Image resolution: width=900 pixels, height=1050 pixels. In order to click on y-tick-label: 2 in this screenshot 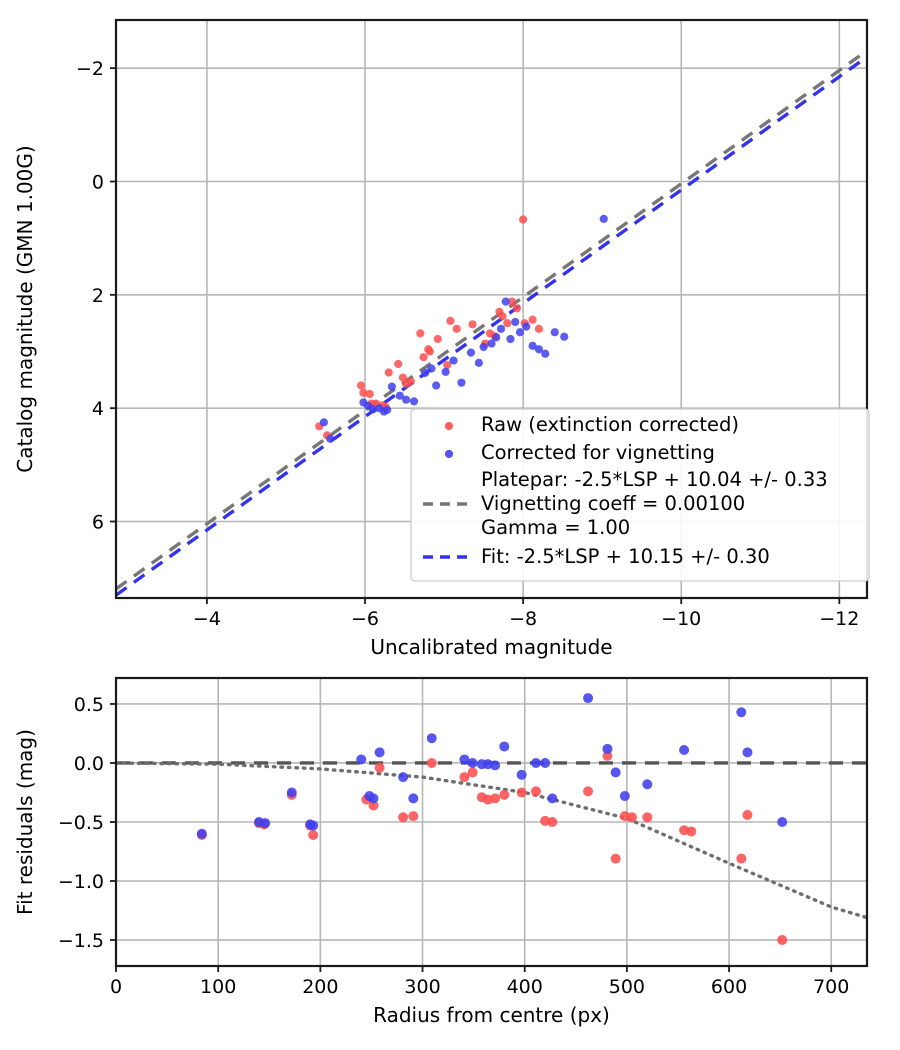, I will do `click(98, 296)`.